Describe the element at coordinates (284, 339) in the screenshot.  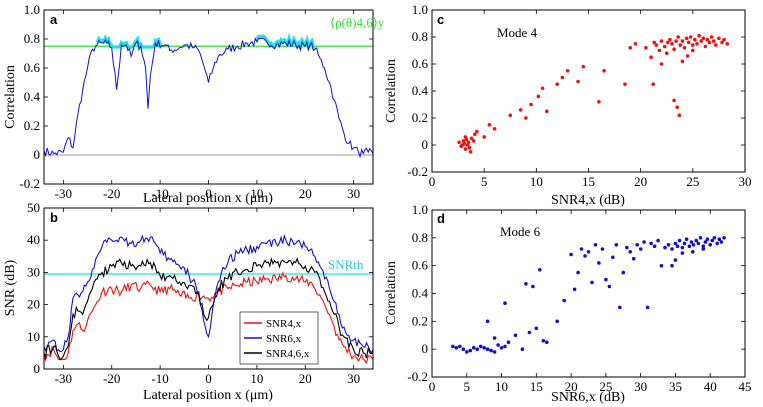
I see `legend-label-snr6: SNR6,x` at that location.